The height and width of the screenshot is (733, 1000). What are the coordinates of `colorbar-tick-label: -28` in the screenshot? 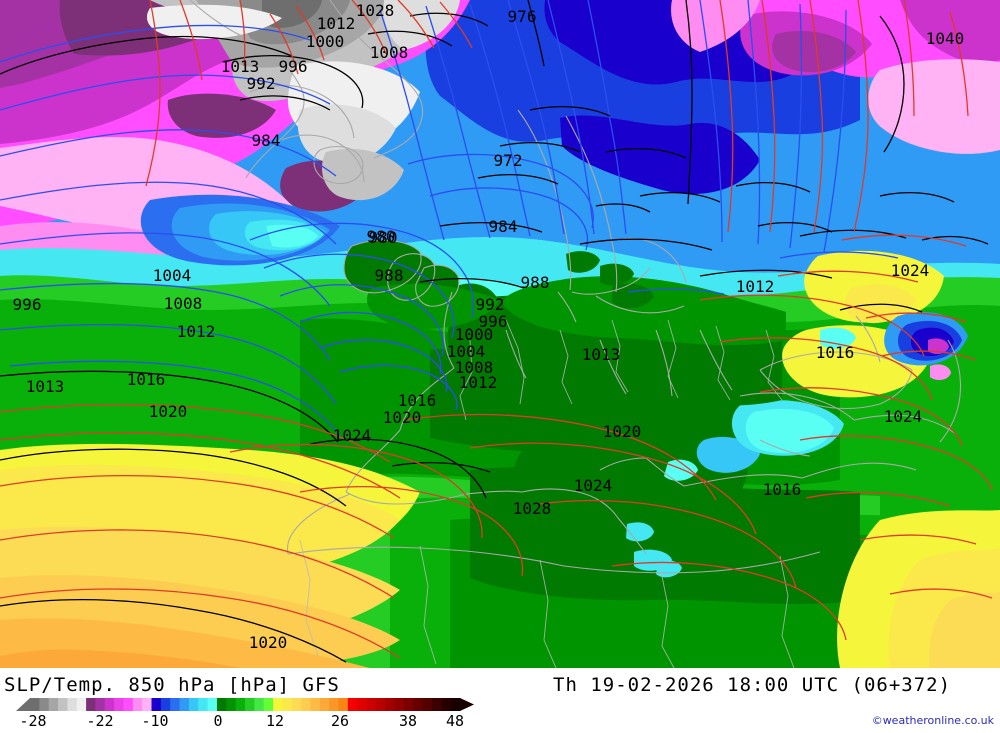 It's located at (32, 721).